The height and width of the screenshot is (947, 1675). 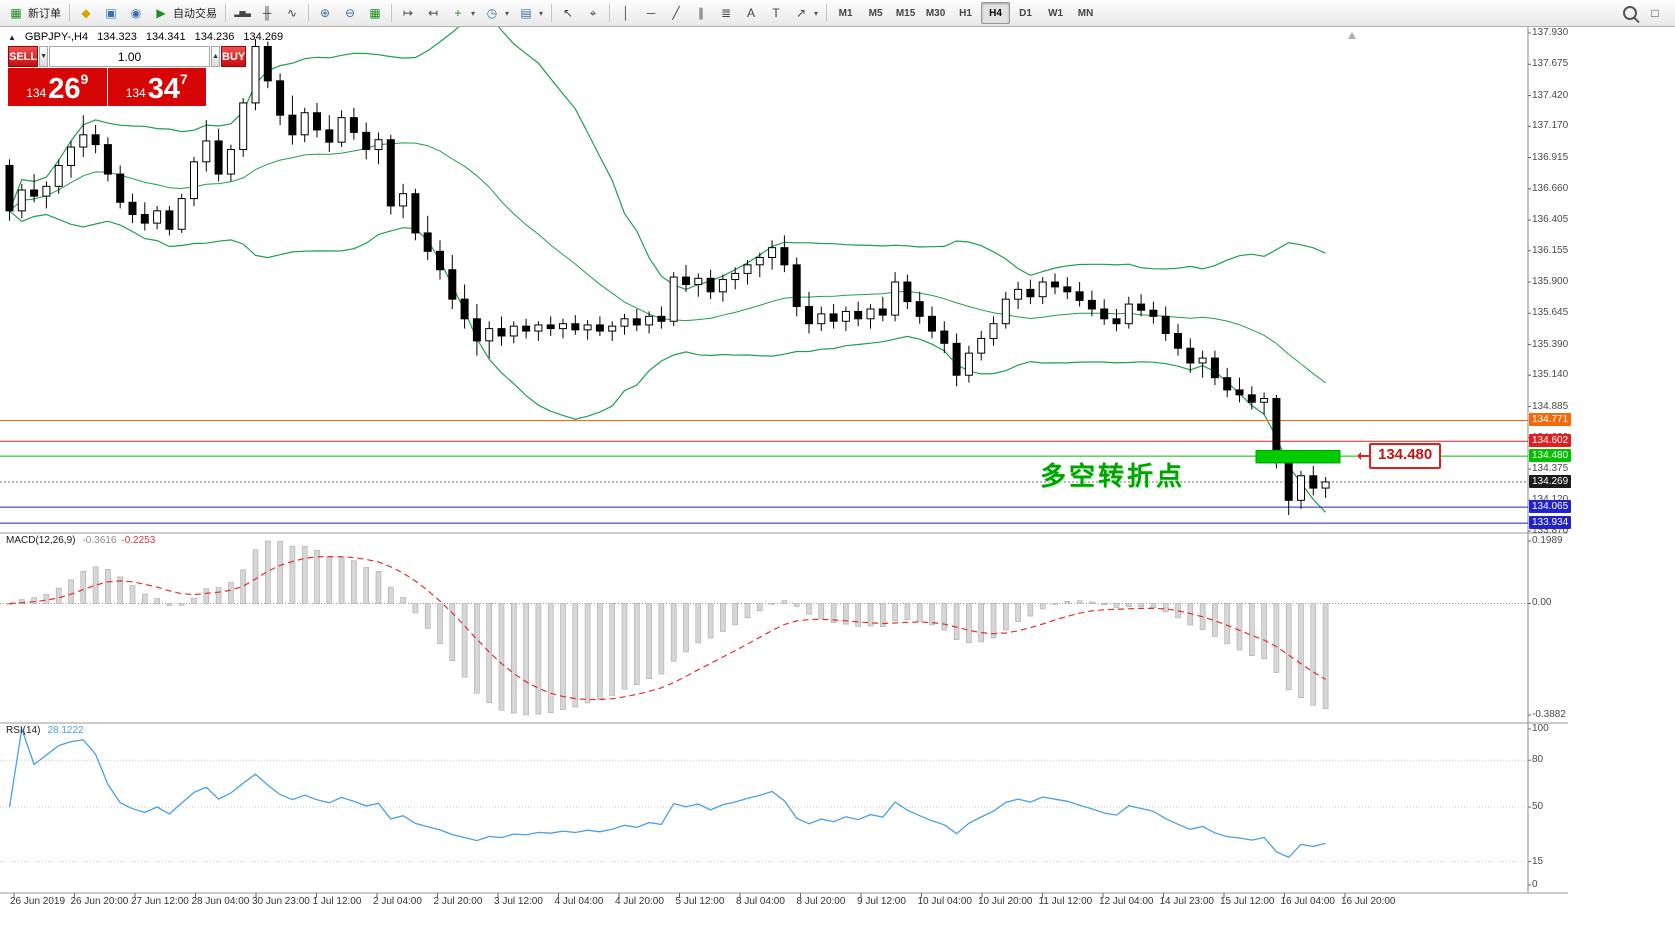 What do you see at coordinates (1655, 13) in the screenshot?
I see `window-icon: □` at bounding box center [1655, 13].